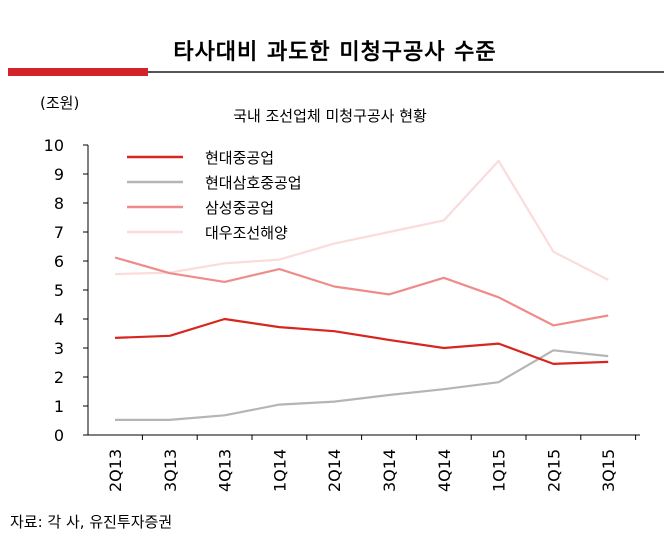  I want to click on legend-label: 현대중공업, so click(239, 158).